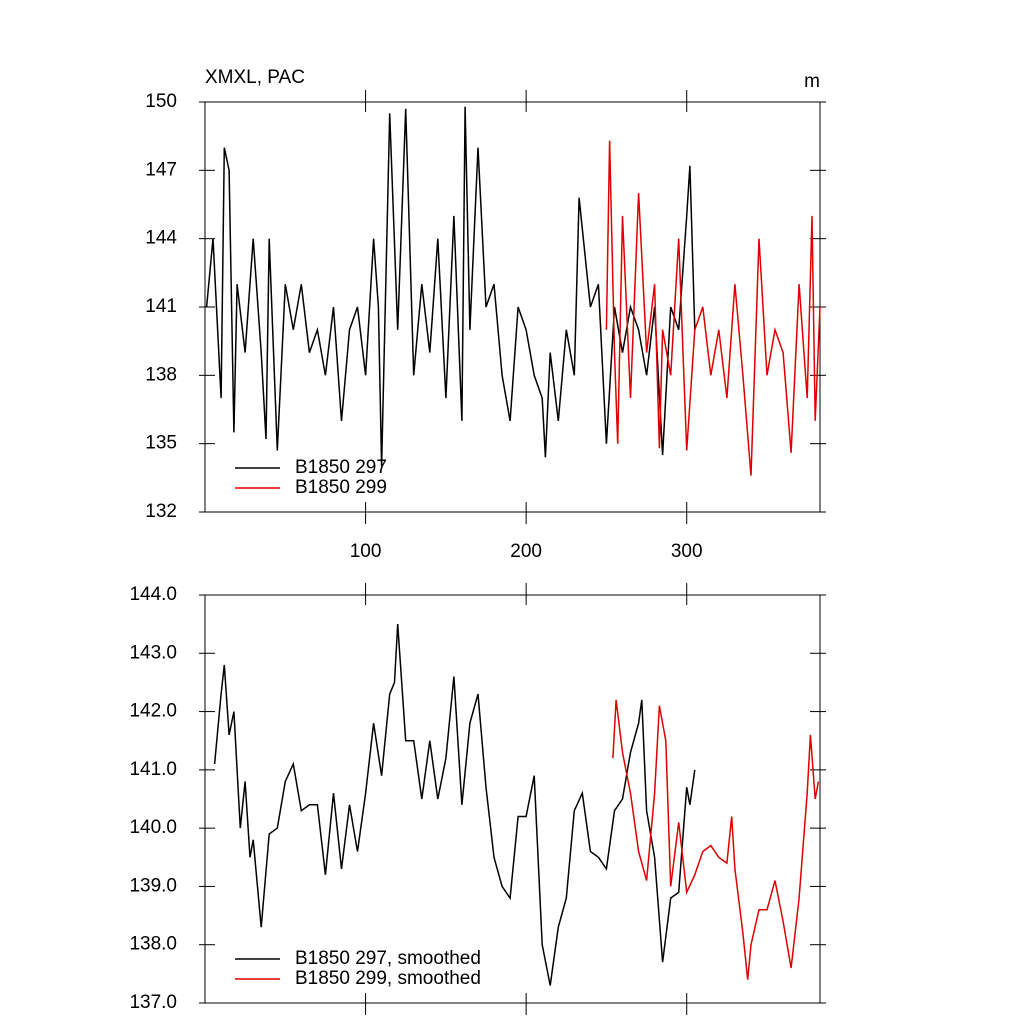 This screenshot has width=1024, height=1024. I want to click on y-tick-label: 143.0, so click(153, 652).